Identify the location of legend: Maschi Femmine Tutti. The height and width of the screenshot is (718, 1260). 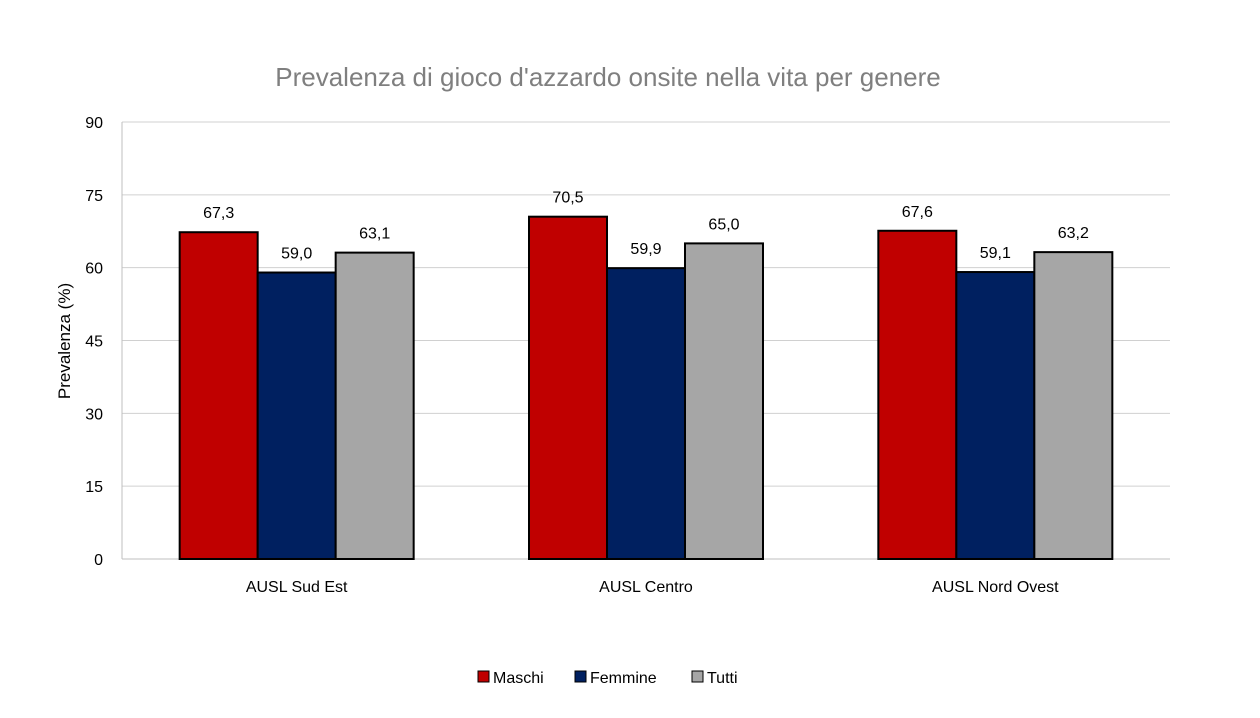
(607, 678).